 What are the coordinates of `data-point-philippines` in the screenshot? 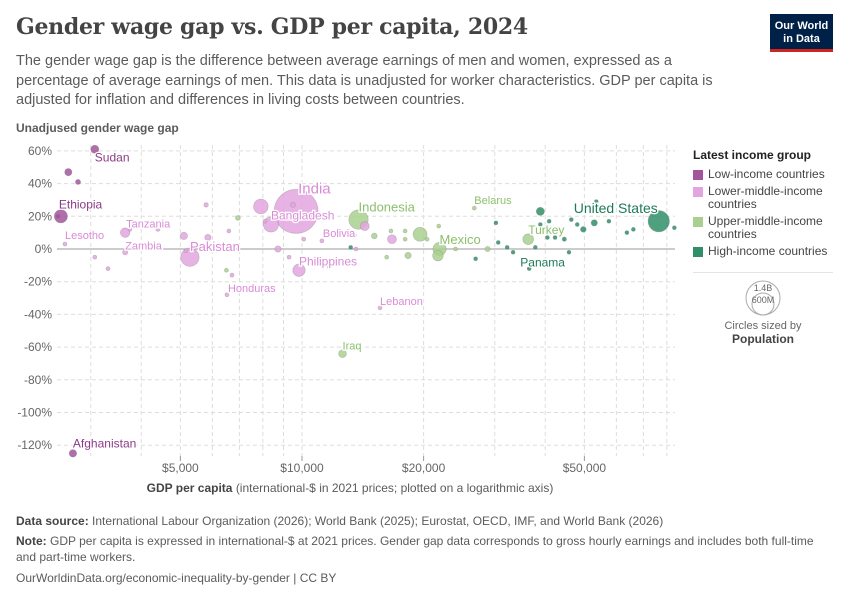 It's located at (299, 270).